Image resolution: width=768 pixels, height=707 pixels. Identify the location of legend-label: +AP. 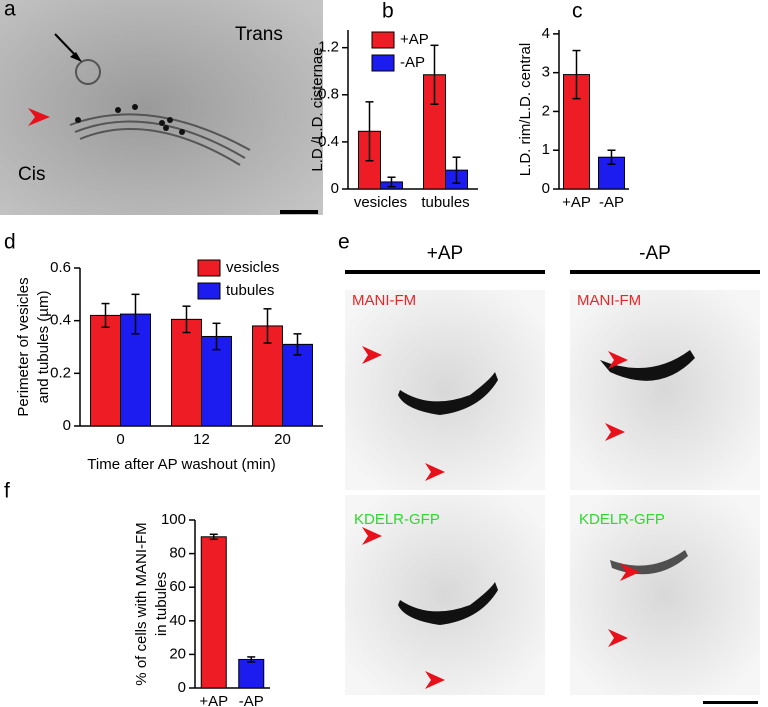
(414, 39).